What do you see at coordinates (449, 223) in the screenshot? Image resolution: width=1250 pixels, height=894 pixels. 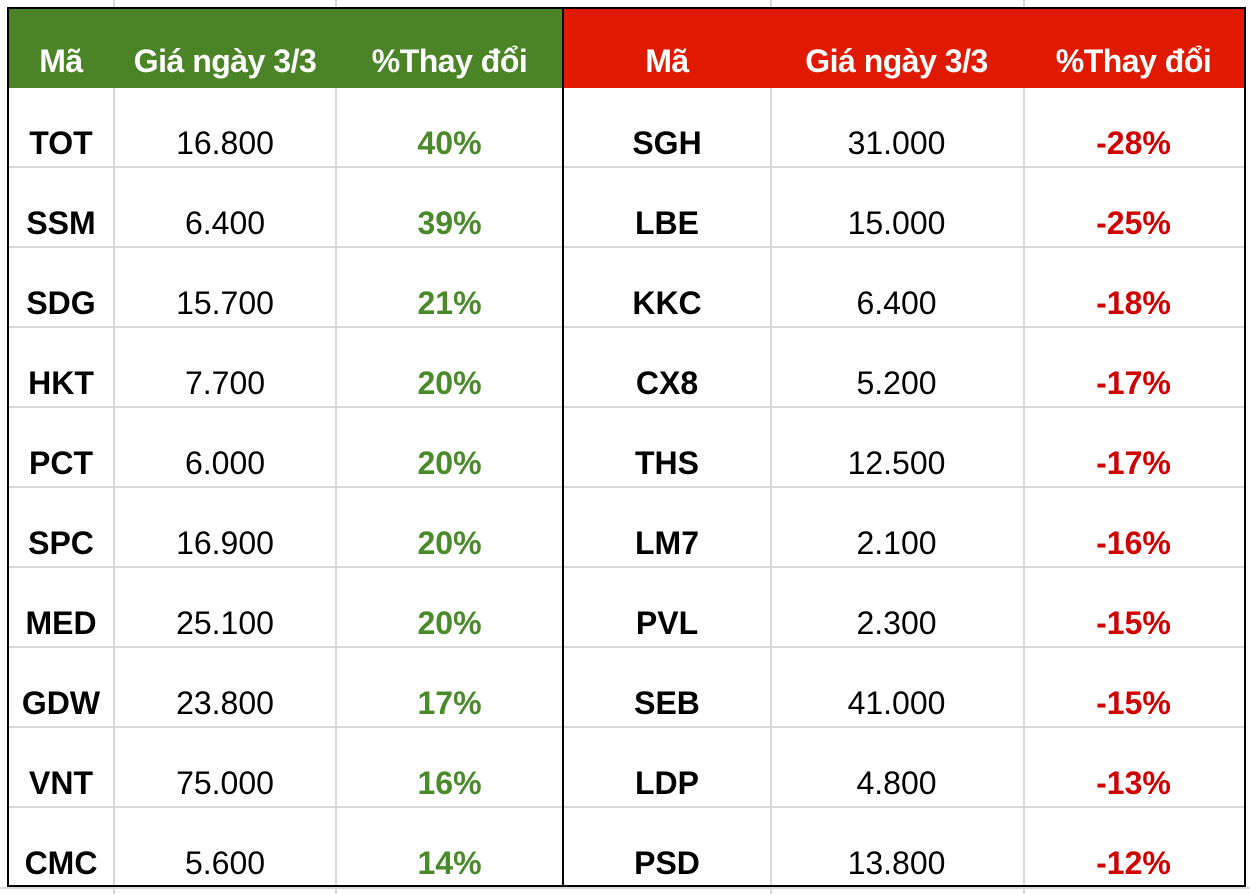 I see `change-percent: 39%` at bounding box center [449, 223].